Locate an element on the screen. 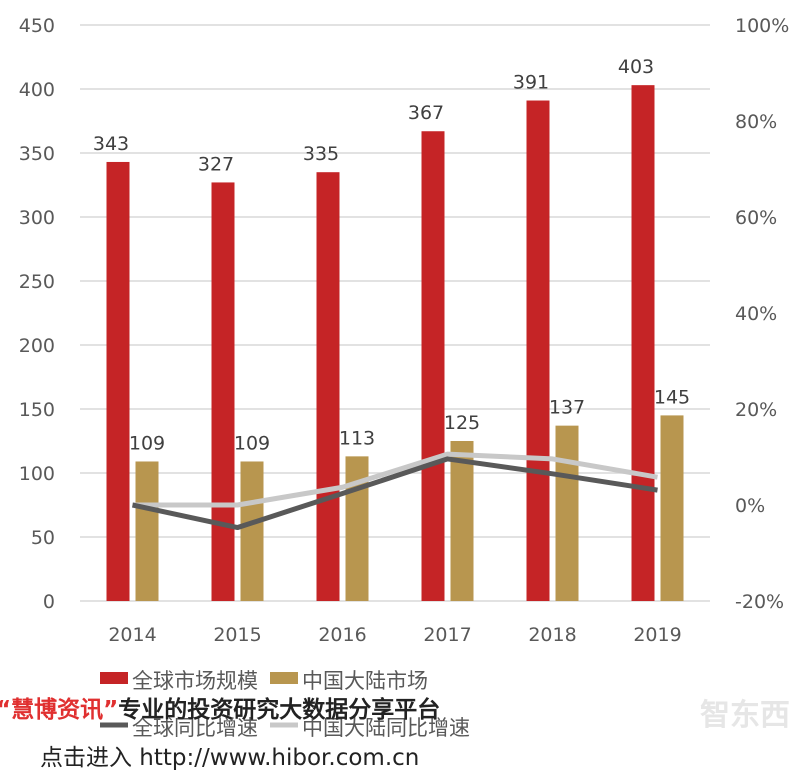 This screenshot has height=772, width=800. y-right-tick-label: 40% is located at coordinates (756, 314).